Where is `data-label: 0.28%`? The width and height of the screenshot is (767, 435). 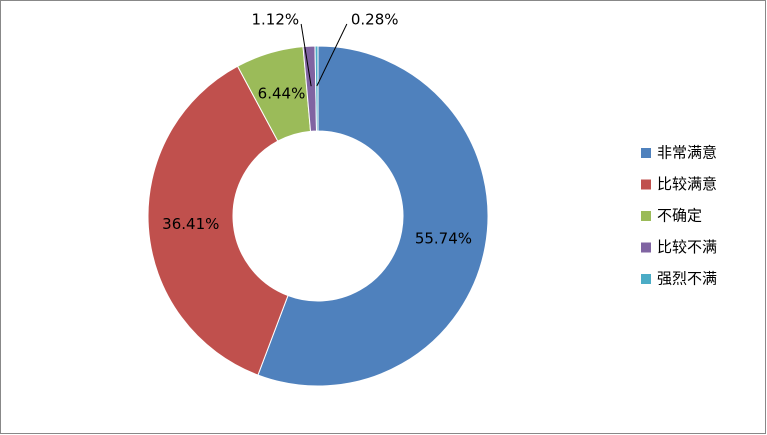
data-label: 0.28% is located at coordinates (375, 20).